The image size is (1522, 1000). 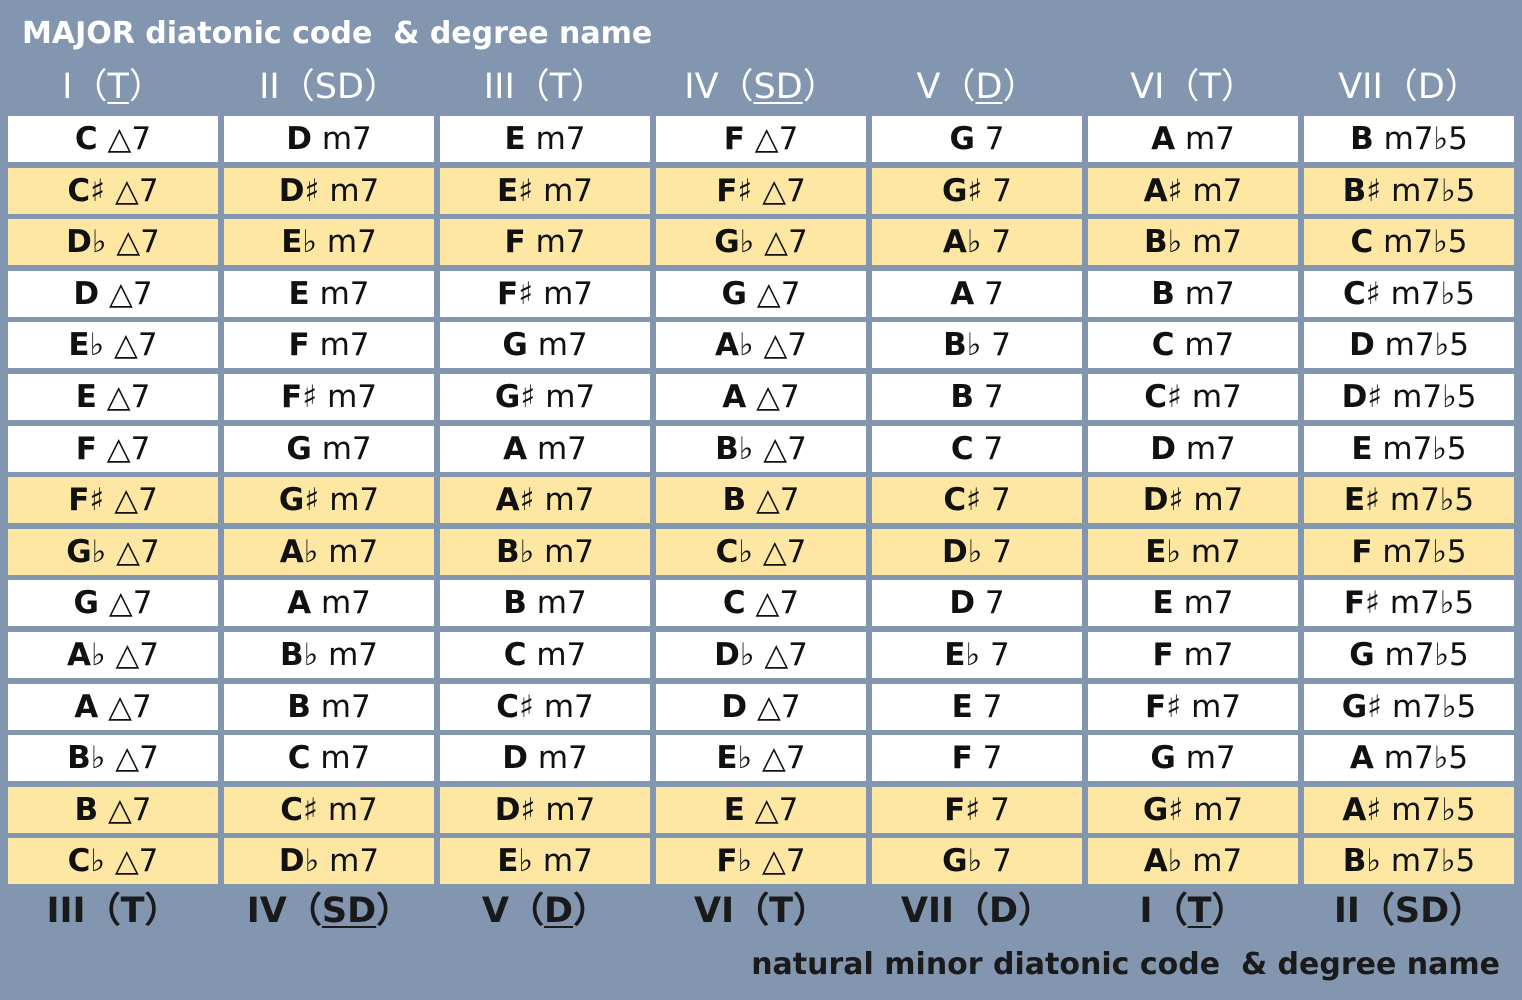 I want to click on minor-degree-footer: III （T） IV （SD） V （D） VI （T） VII （D） I （T） II （SD）, so click(x=761, y=911).